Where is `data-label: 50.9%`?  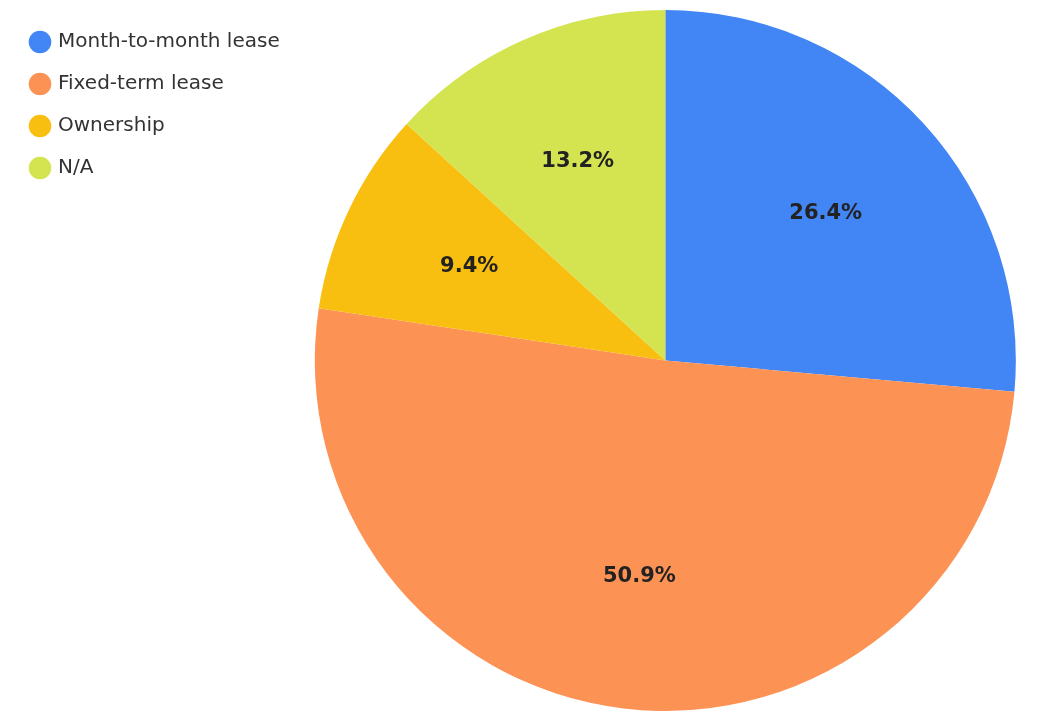 data-label: 50.9% is located at coordinates (639, 574).